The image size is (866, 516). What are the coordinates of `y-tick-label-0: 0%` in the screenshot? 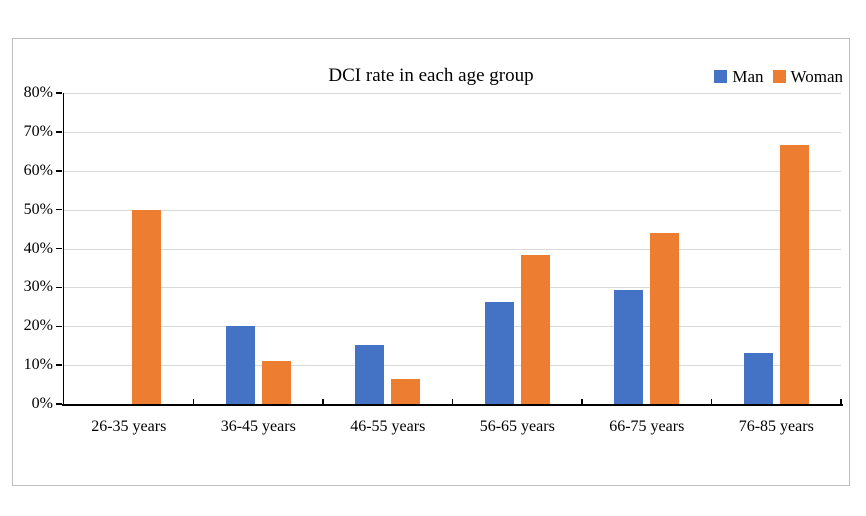 It's located at (42, 403).